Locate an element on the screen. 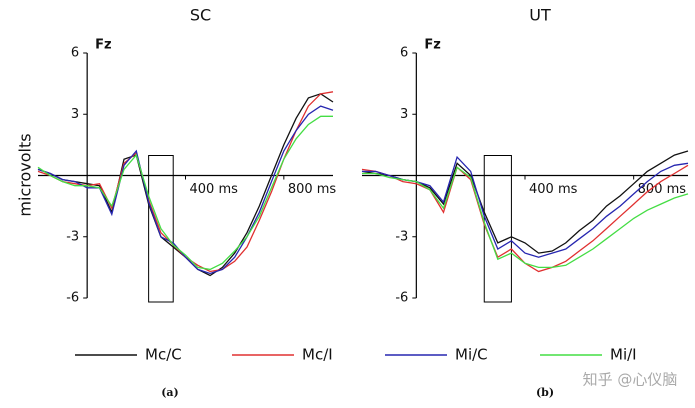 The height and width of the screenshot is (408, 695). caption: (b) is located at coordinates (545, 392).